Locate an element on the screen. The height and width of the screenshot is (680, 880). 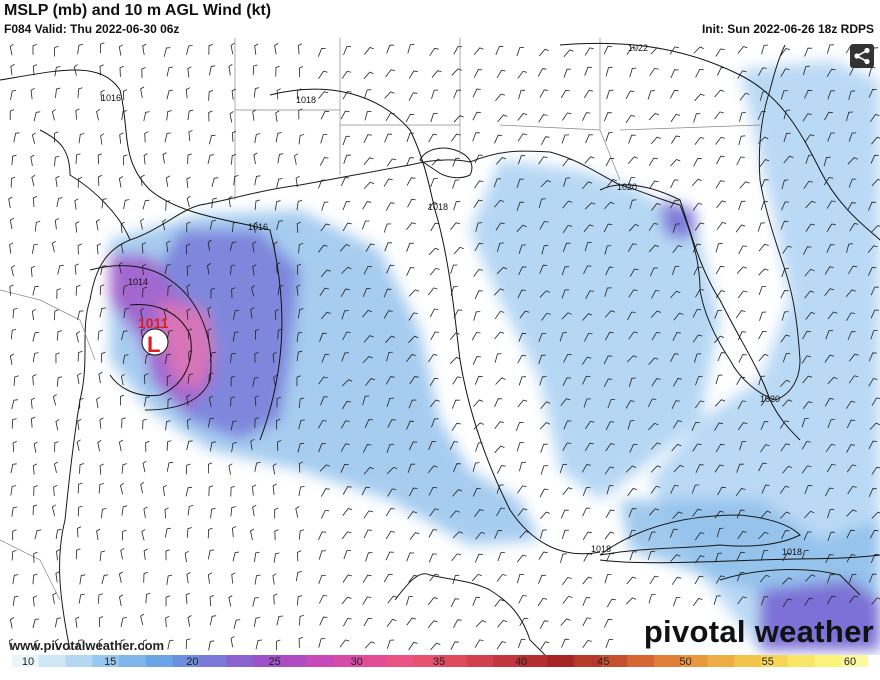
isobar-label: 1018 is located at coordinates (601, 549).